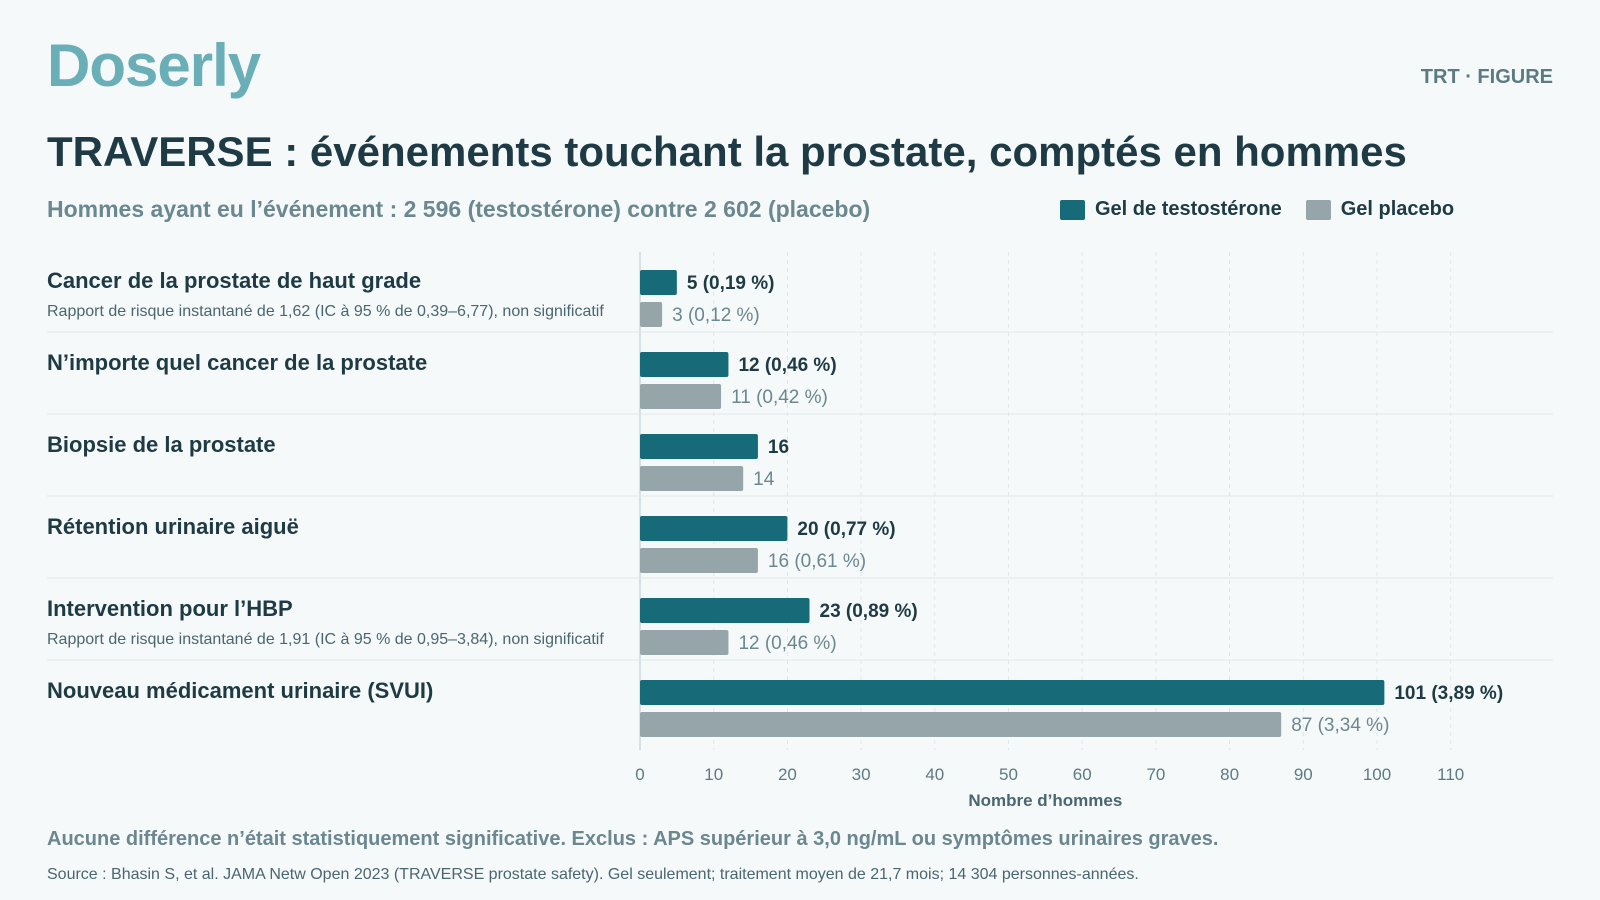  Describe the element at coordinates (234, 280) in the screenshot. I see `category-label: Cancer de la prostate de haut grade` at that location.